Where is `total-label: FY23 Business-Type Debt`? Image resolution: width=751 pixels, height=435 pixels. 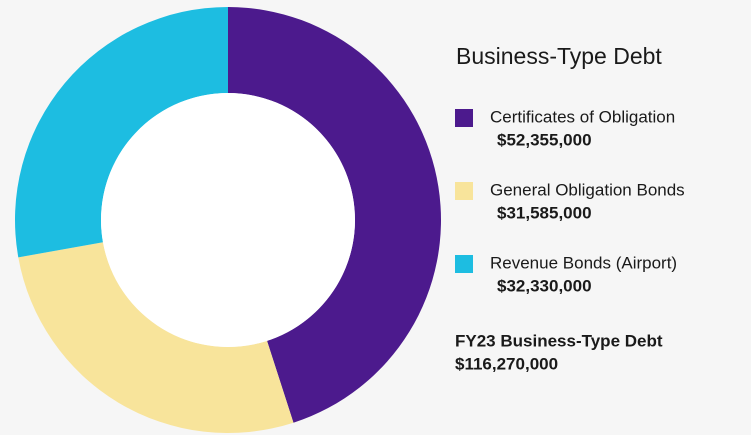 total-label: FY23 Business-Type Debt is located at coordinates (559, 340).